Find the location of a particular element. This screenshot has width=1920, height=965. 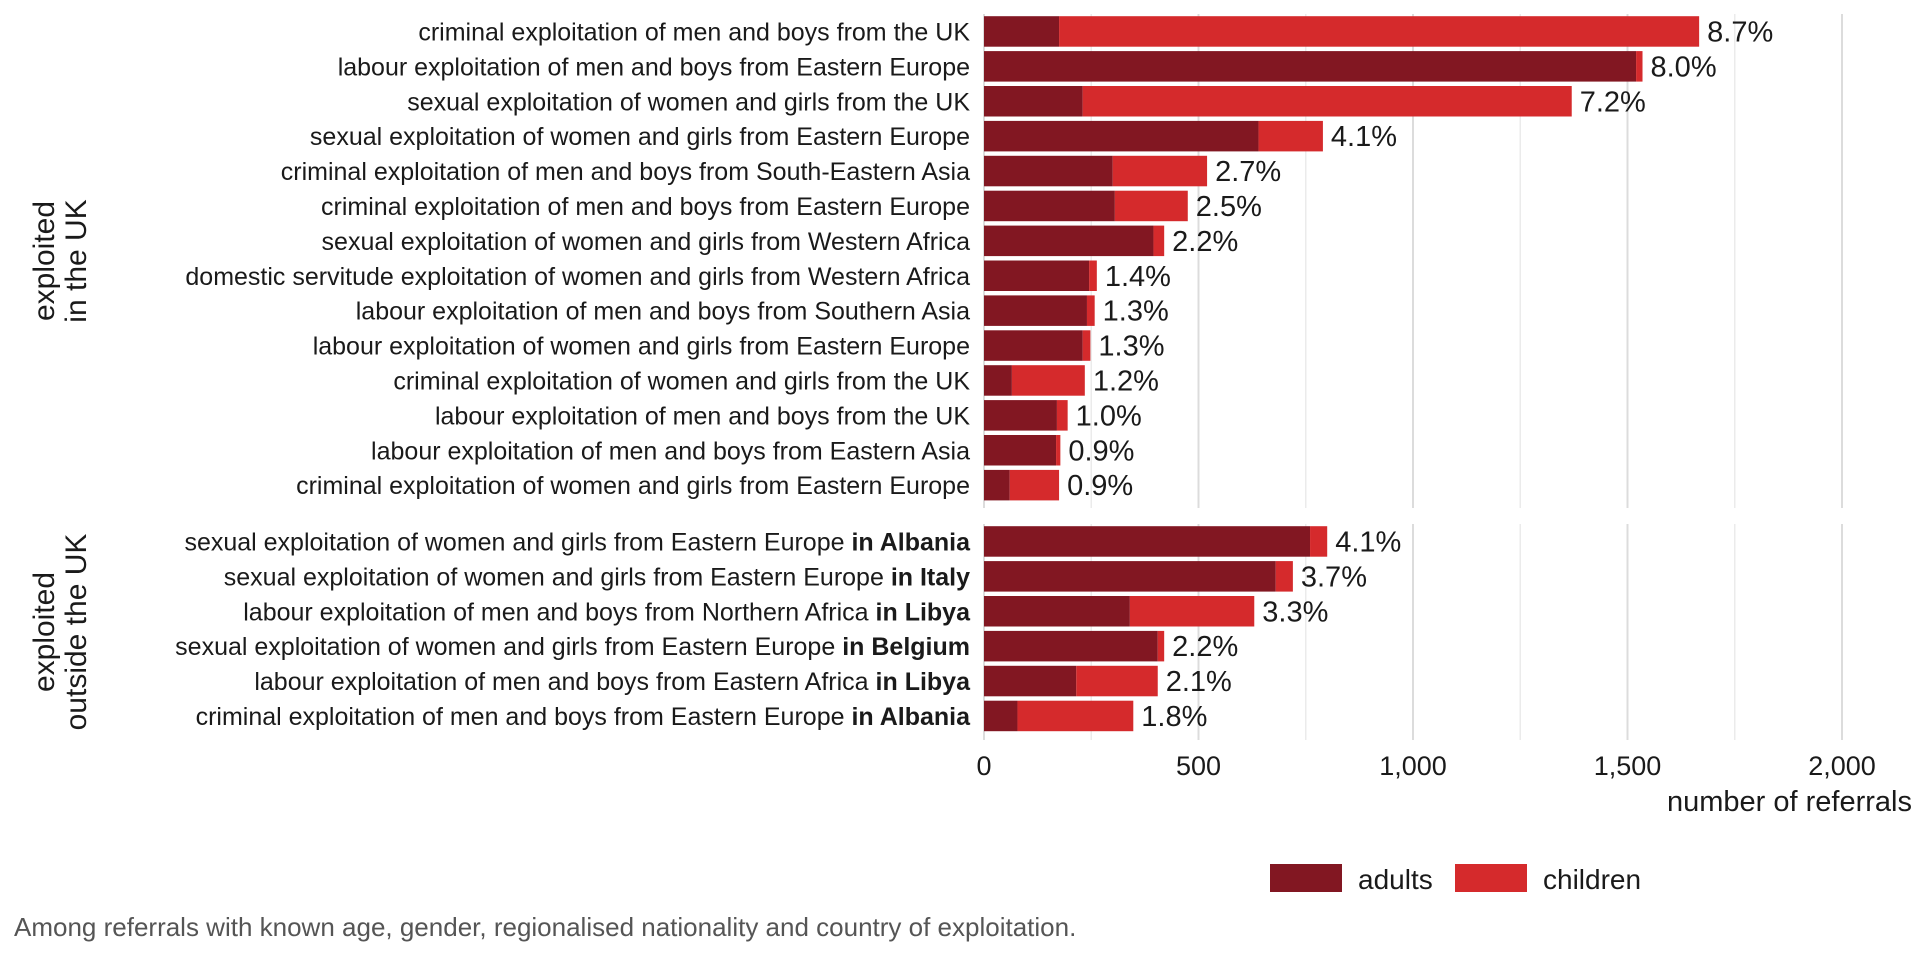

category-label-country: in Albania is located at coordinates (911, 542).